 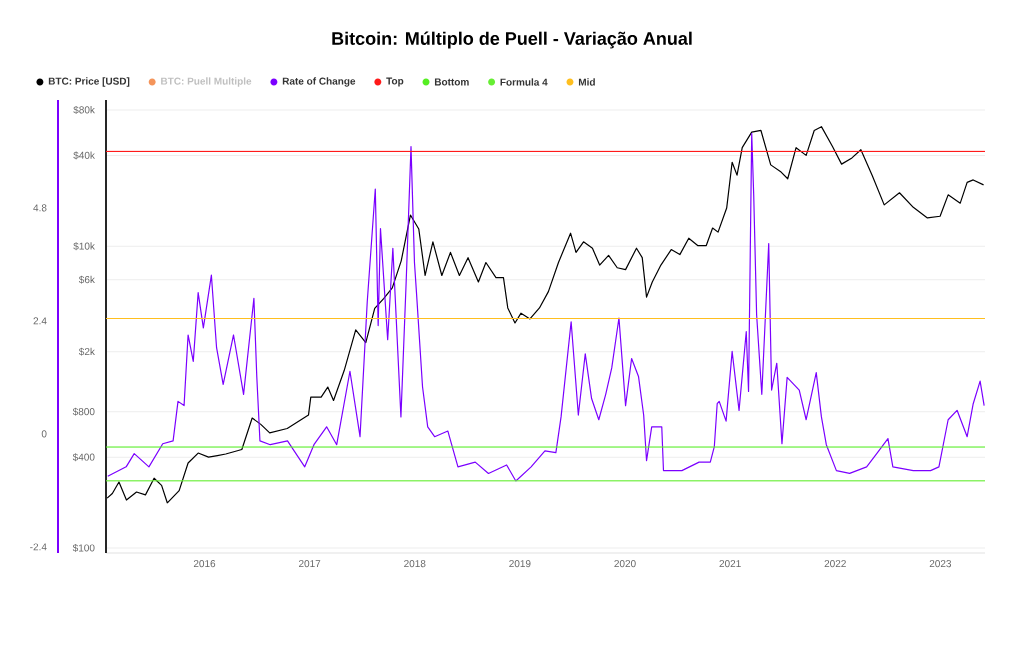 What do you see at coordinates (310, 564) in the screenshot?
I see `x-tick-label: 2017` at bounding box center [310, 564].